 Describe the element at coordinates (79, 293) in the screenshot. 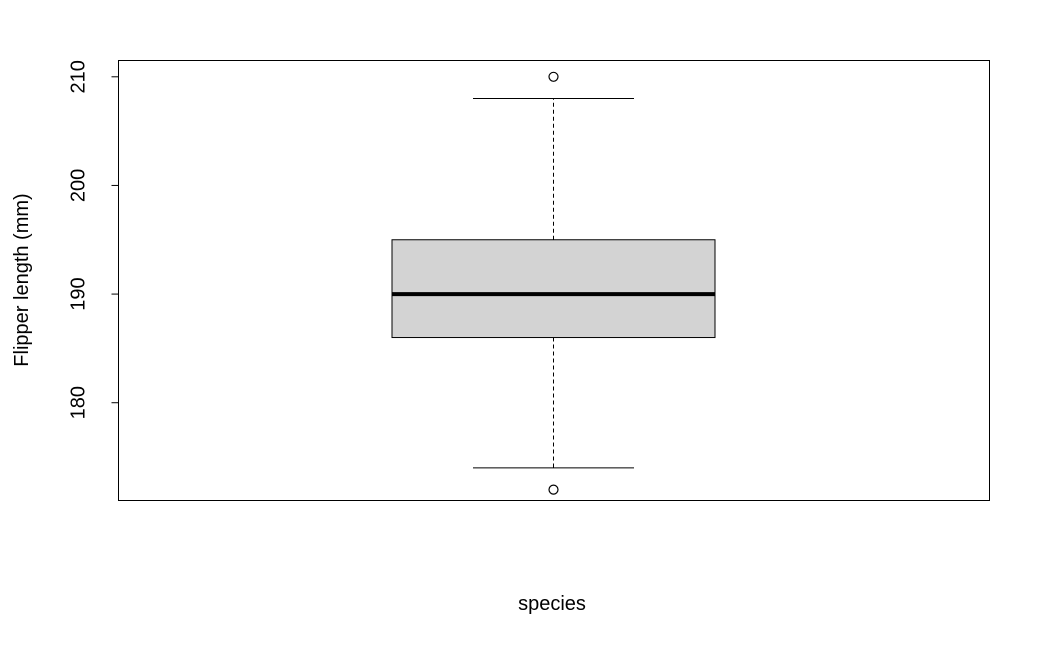

I see `y-tick-label: 190` at that location.